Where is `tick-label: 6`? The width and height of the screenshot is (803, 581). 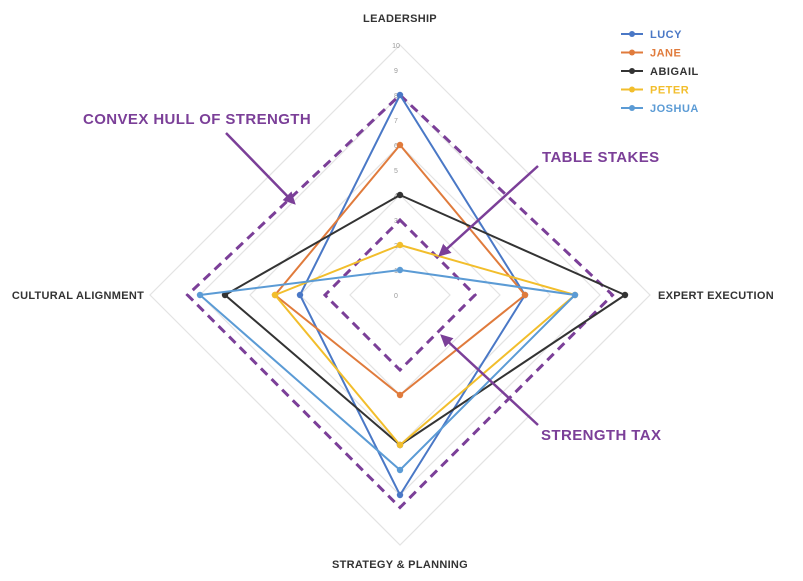 tick-label: 6 is located at coordinates (396, 146).